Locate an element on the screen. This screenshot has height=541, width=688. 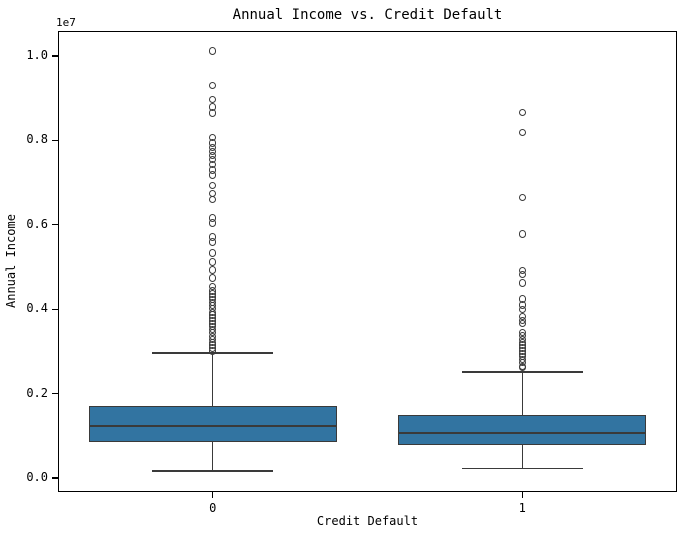
x-tick-label: 0 is located at coordinates (213, 508).